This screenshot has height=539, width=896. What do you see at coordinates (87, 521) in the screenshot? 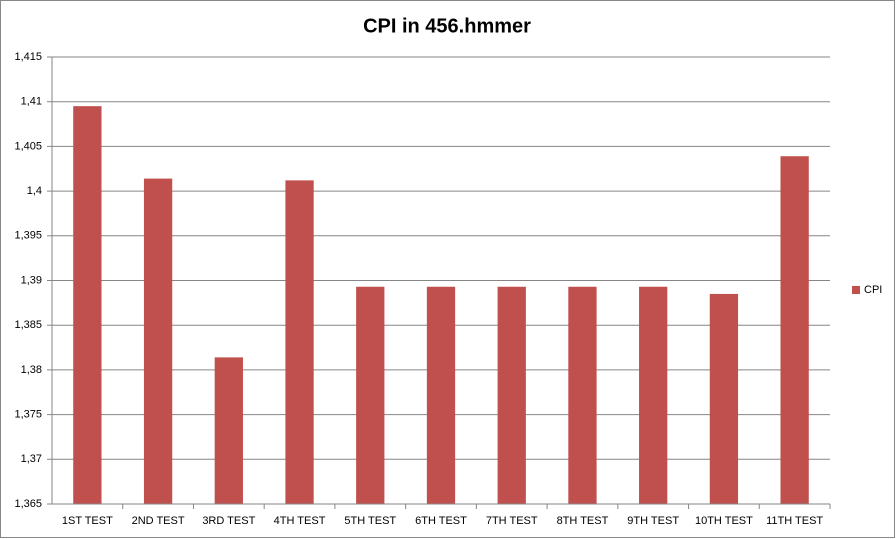
I see `x-tick-label: 1ST TEST` at bounding box center [87, 521].